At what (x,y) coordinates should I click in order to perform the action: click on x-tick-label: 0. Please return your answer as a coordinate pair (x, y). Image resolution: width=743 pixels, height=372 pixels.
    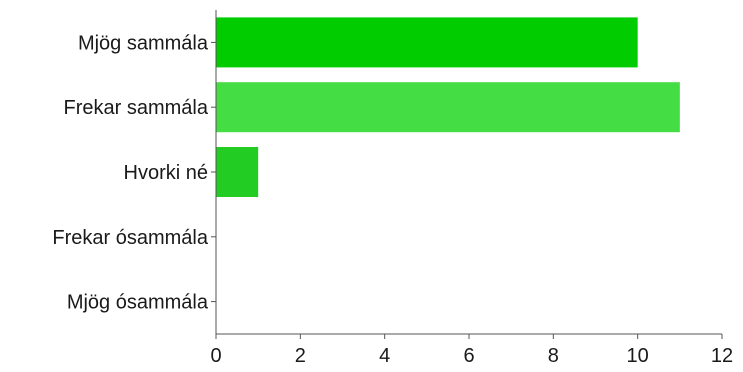
    Looking at the image, I should click on (215, 356).